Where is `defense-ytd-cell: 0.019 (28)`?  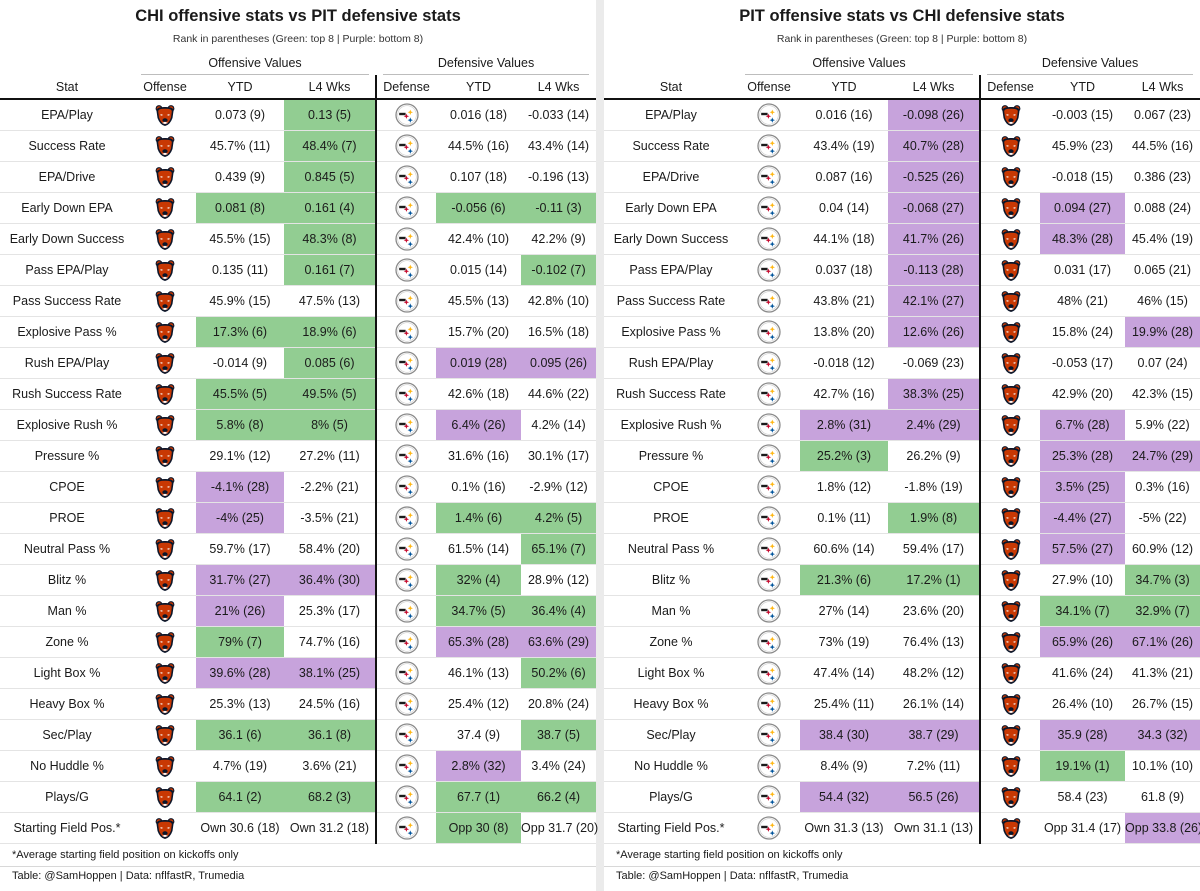
defense-ytd-cell: 0.019 (28) is located at coordinates (479, 363).